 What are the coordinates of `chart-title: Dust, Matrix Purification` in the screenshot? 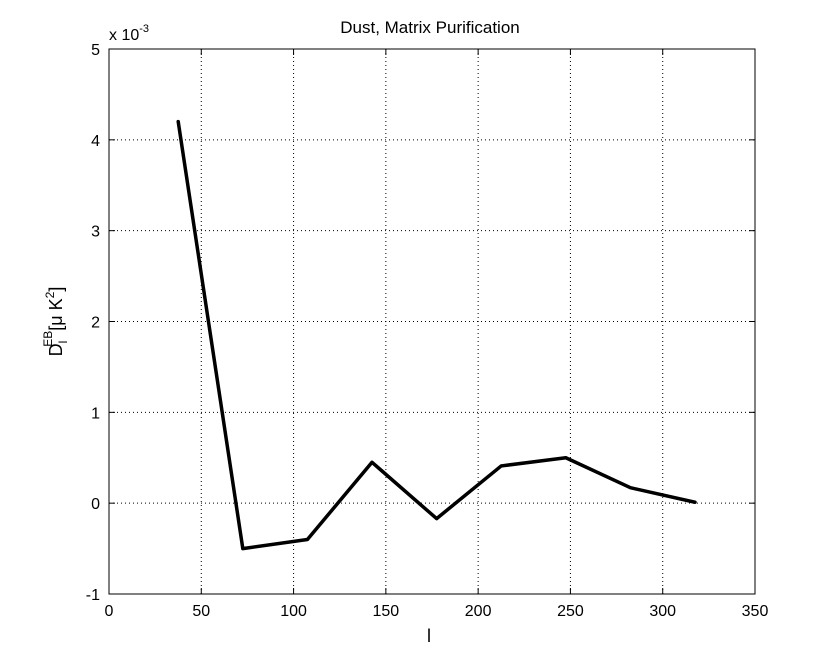 It's located at (430, 27).